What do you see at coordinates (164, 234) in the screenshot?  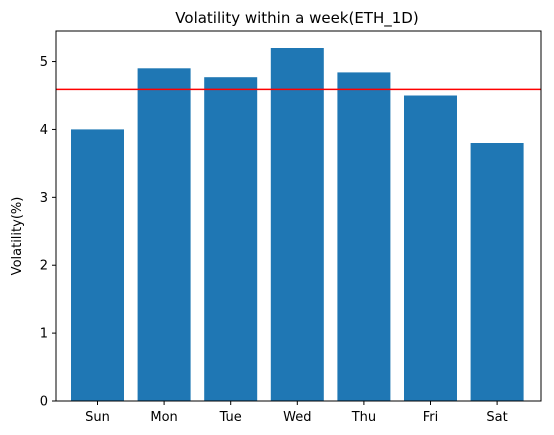 I see `bar-mon` at bounding box center [164, 234].